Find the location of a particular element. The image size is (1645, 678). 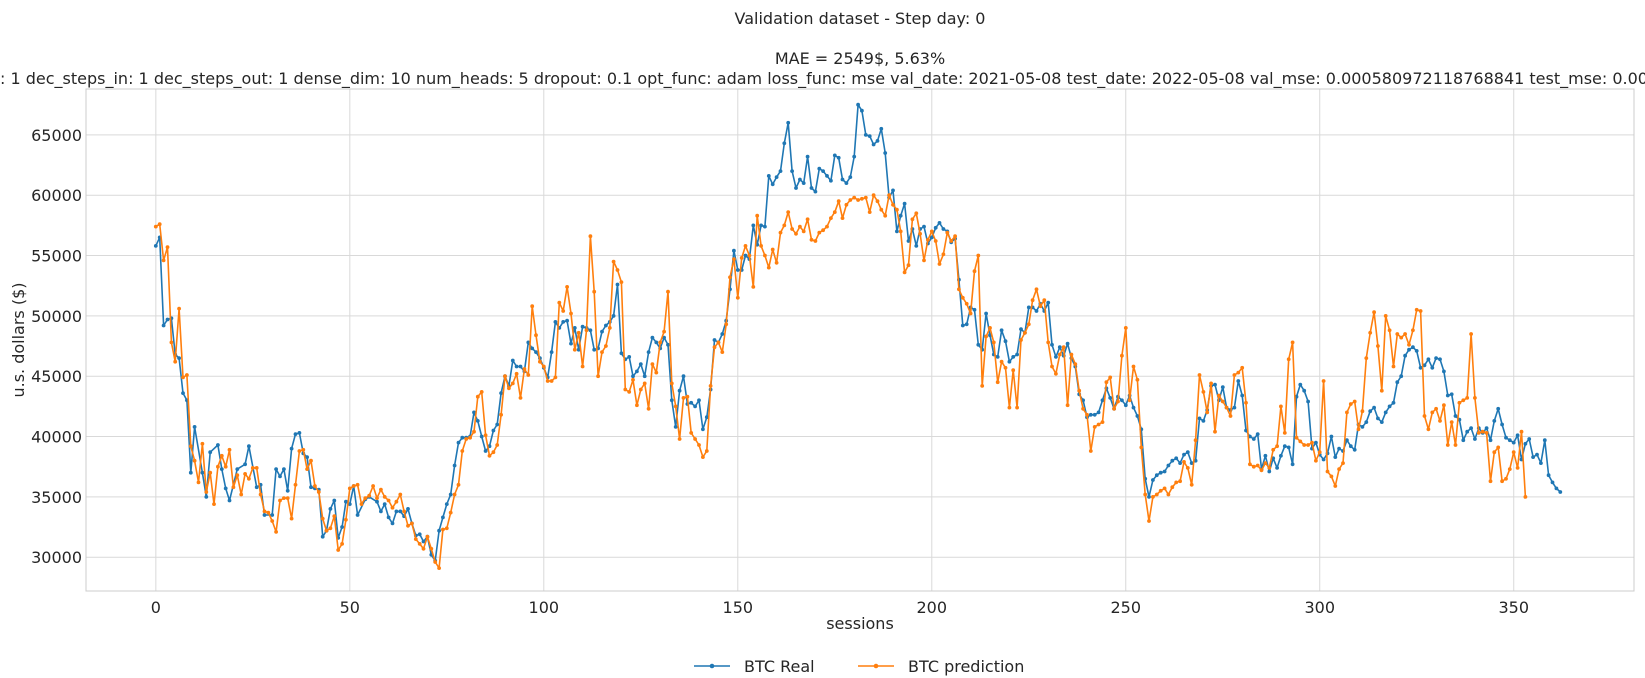

x-axis-ticks: 0 50 100 150 200 250 300 350 is located at coordinates (840, 607).